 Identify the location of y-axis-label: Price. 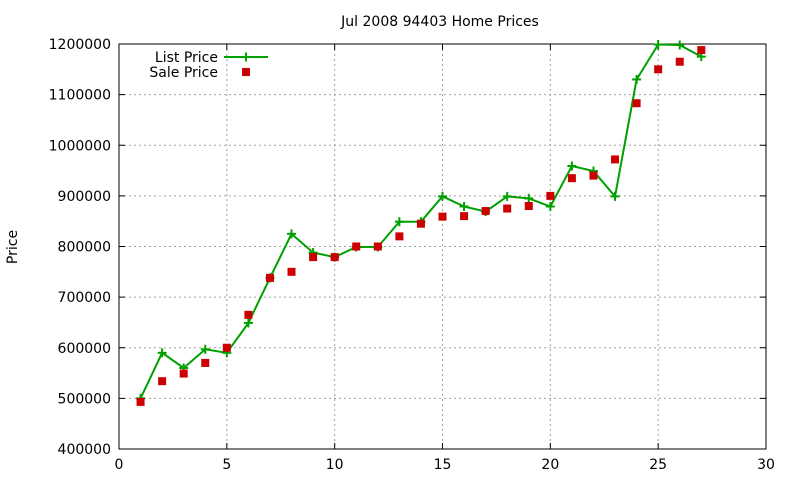
(13, 247).